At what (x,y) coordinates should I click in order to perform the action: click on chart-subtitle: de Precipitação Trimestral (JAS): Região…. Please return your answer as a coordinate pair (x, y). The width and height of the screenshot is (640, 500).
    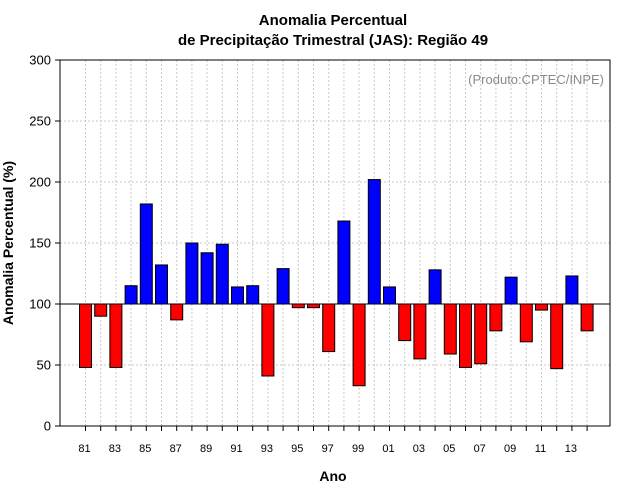
    Looking at the image, I should click on (333, 40).